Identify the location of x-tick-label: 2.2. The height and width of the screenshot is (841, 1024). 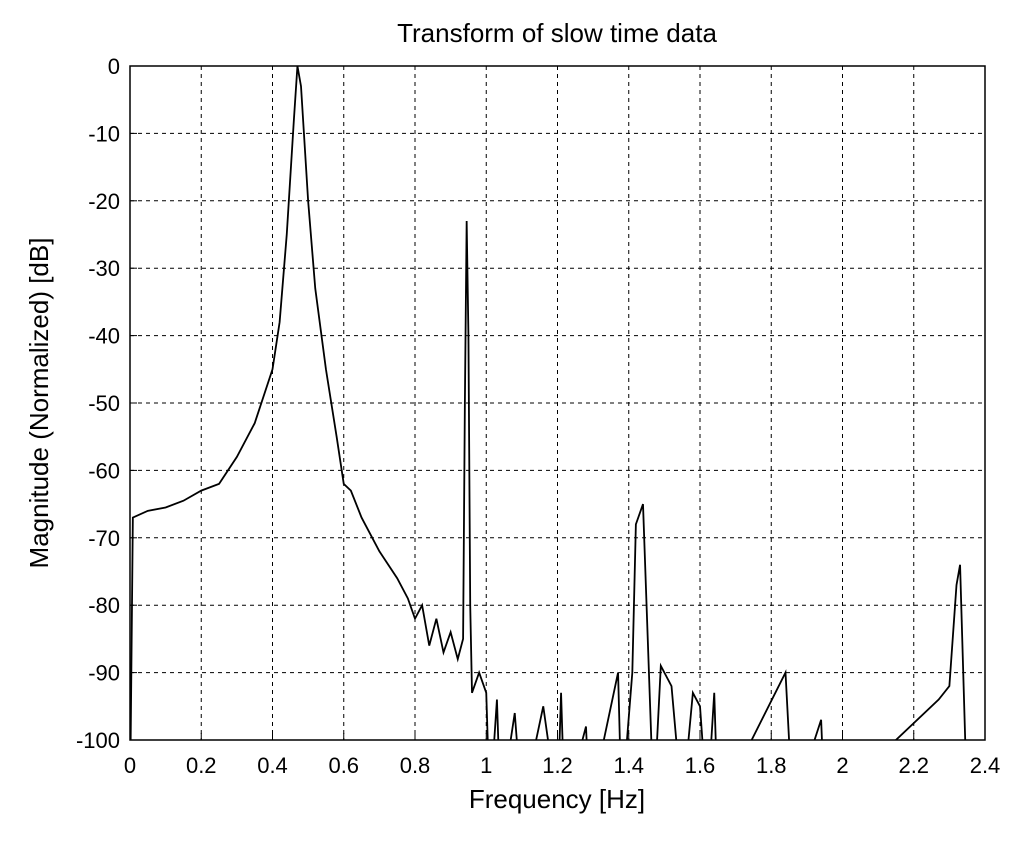
(913, 765).